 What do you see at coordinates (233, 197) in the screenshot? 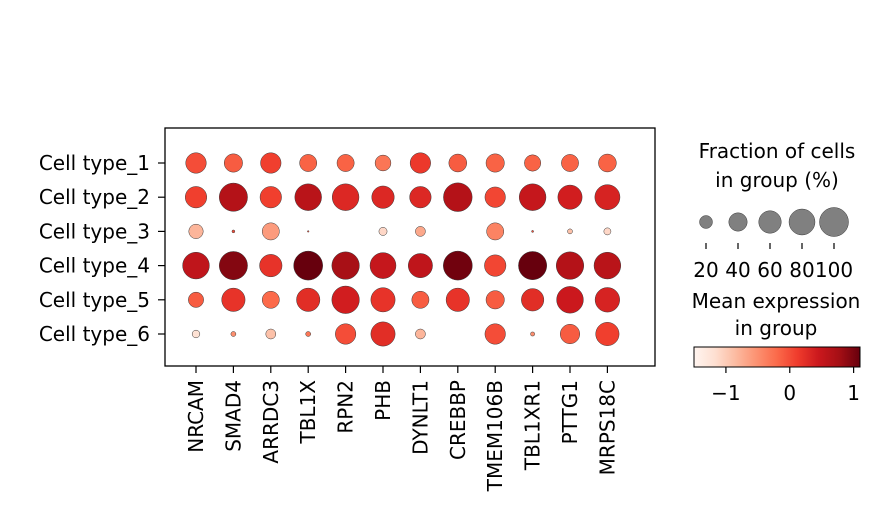
I see `dot-cell-type-2-smad4` at bounding box center [233, 197].